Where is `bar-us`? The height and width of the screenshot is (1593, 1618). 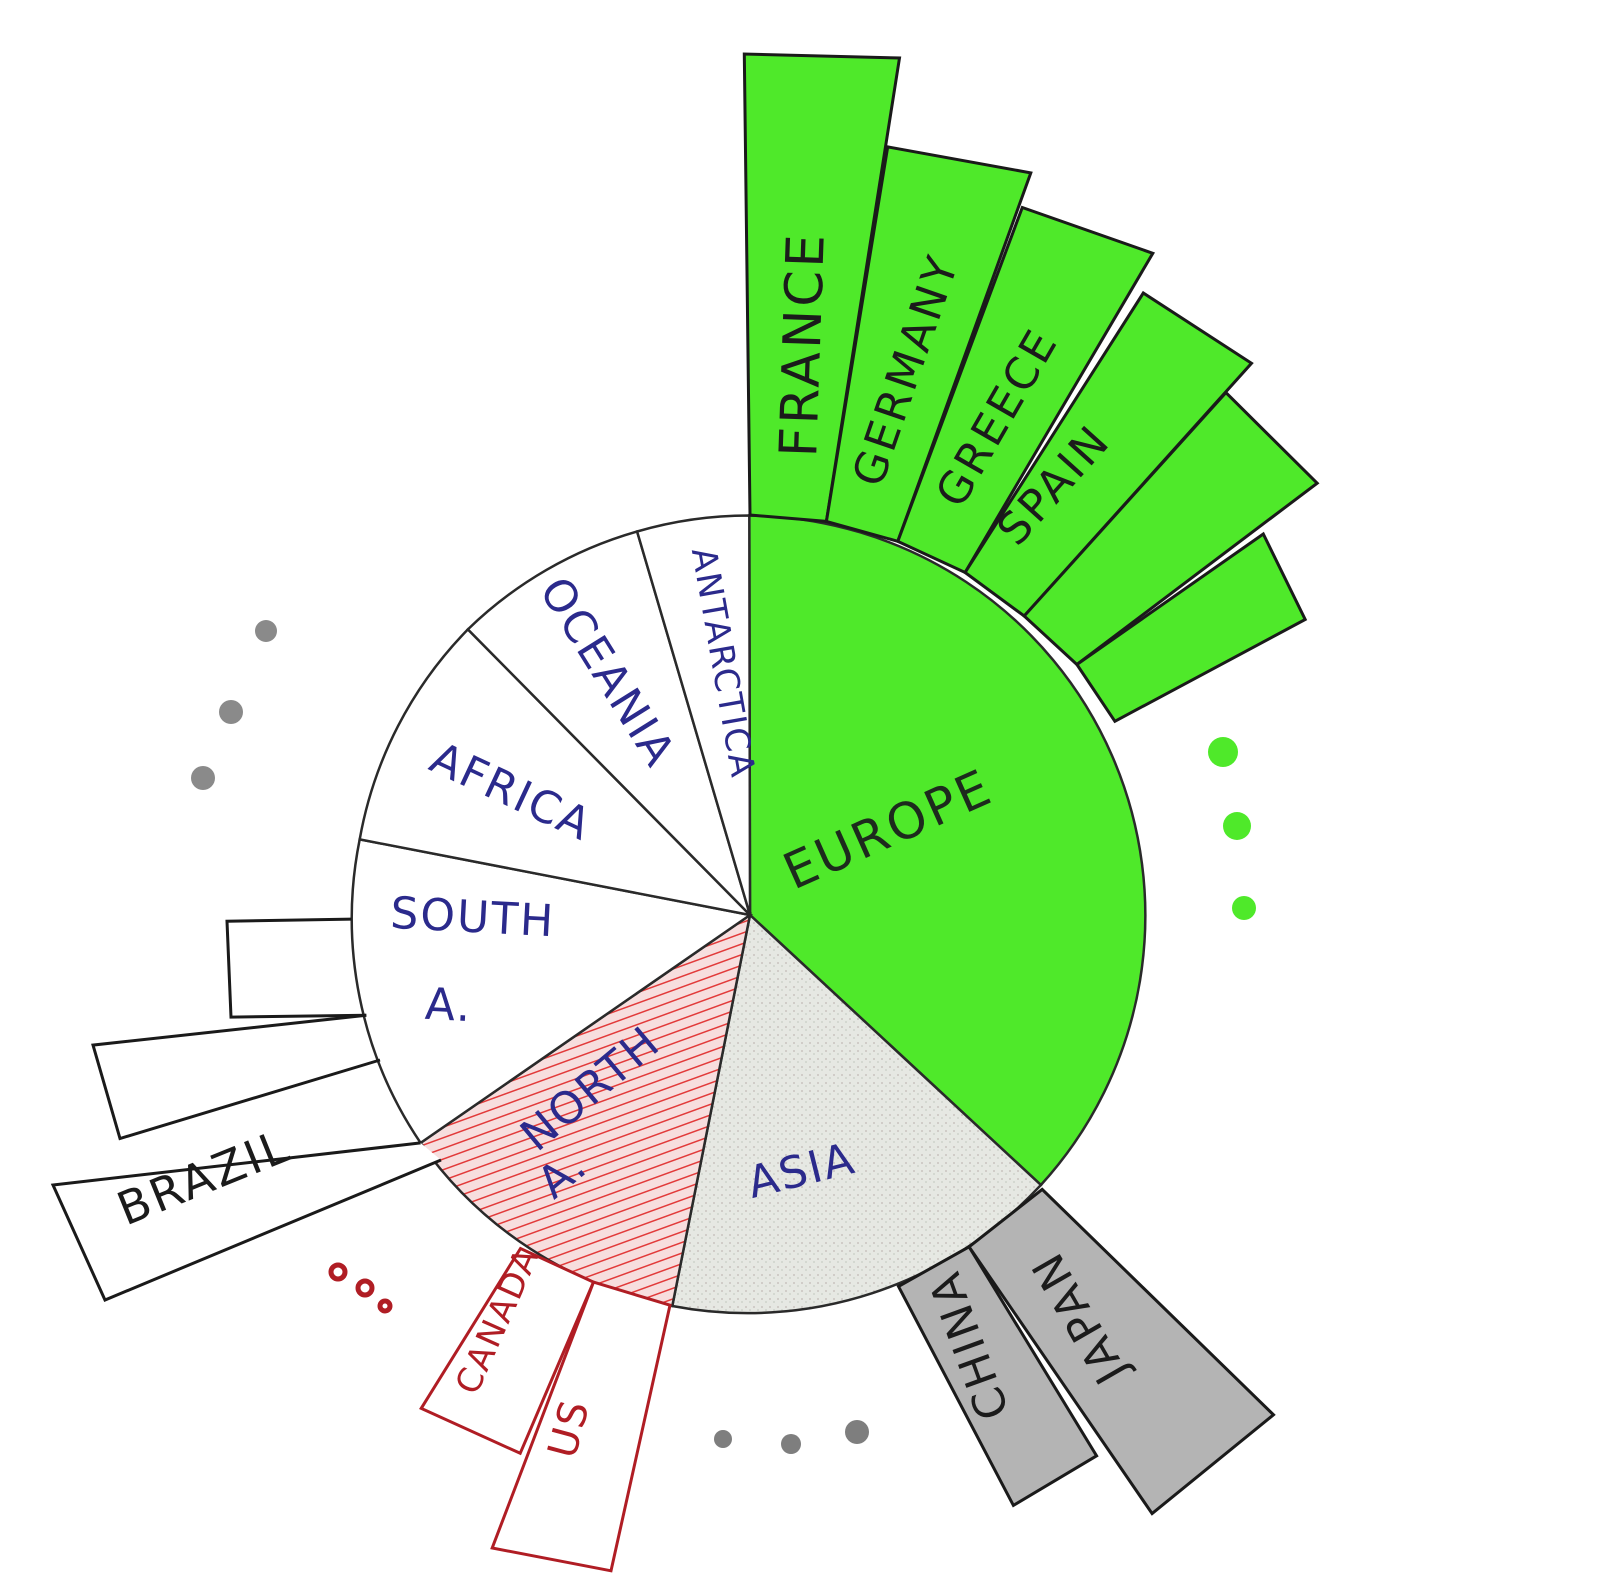
bar-us is located at coordinates (581, 1426).